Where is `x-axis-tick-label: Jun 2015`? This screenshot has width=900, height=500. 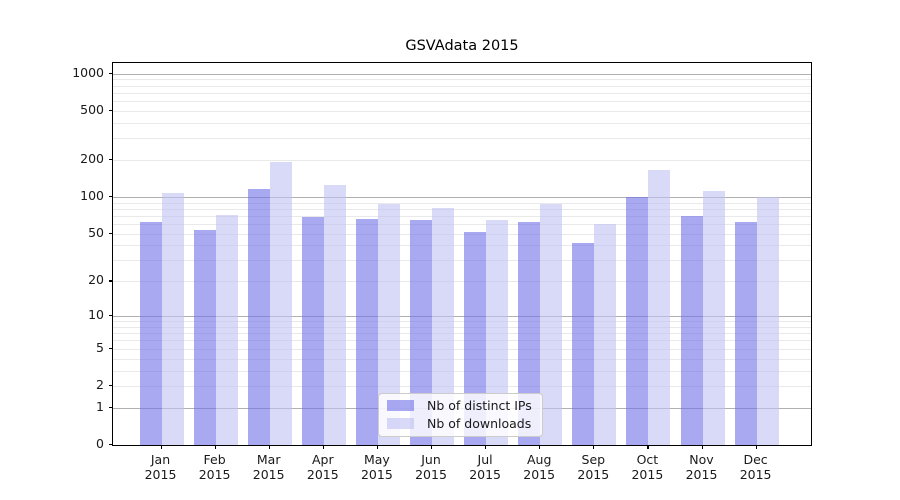
x-axis-tick-label: Jun 2015 is located at coordinates (431, 467).